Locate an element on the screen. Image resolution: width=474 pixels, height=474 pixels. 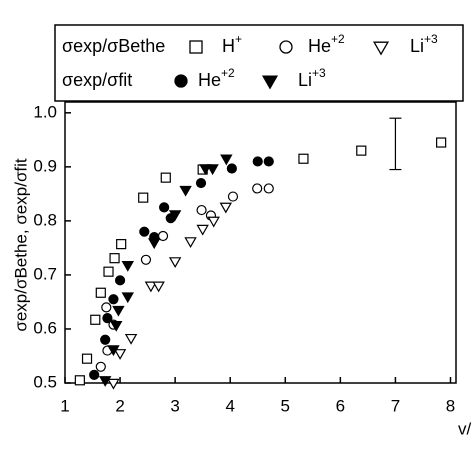
x-tick-label: 3 is located at coordinates (174, 405).